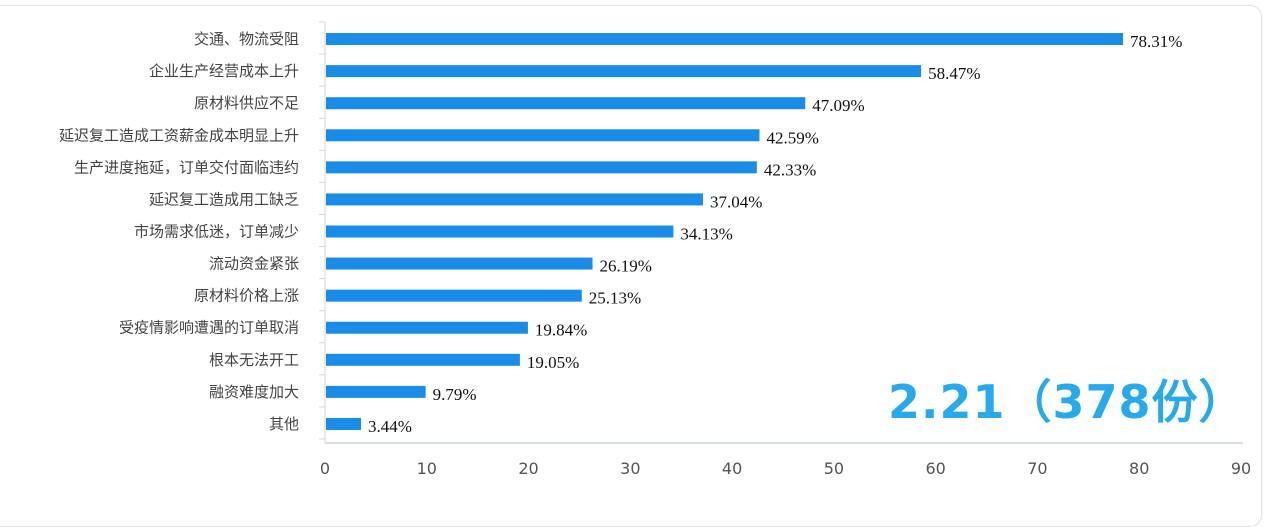 The width and height of the screenshot is (1269, 527). Describe the element at coordinates (954, 73) in the screenshot. I see `data-label: 58.47%` at that location.